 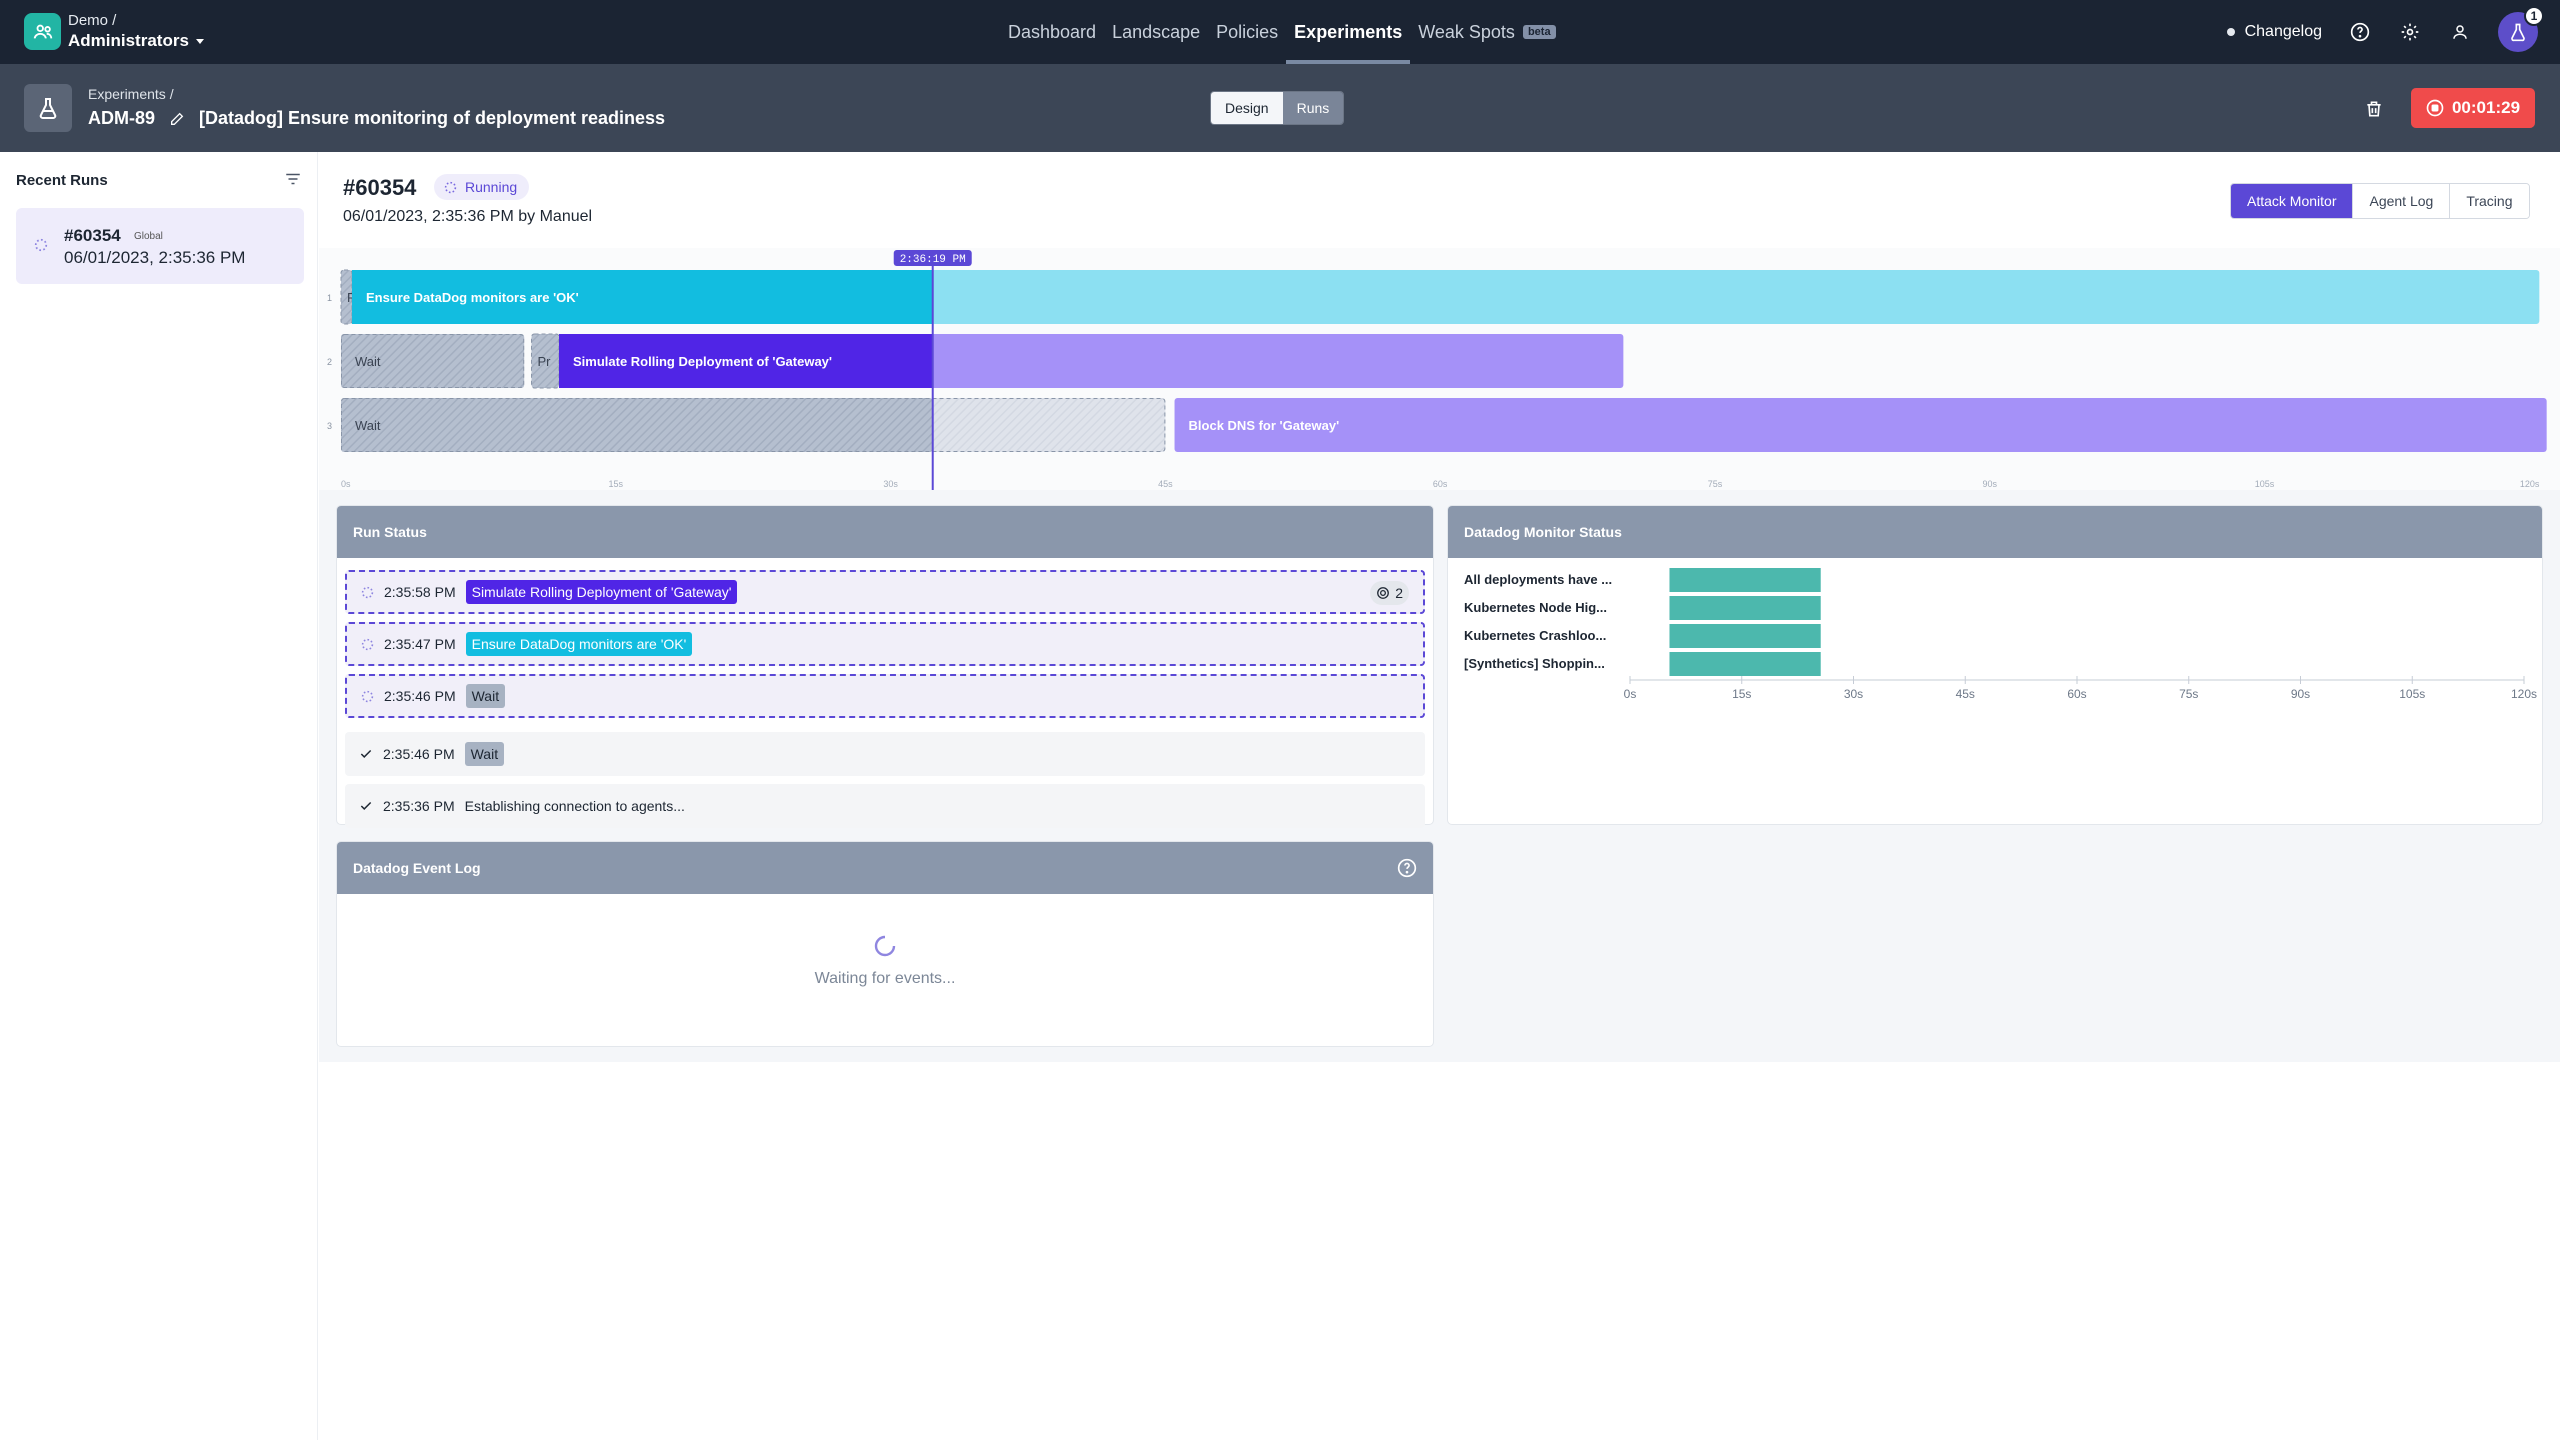 I want to click on stop-icon, so click(x=2435, y=108).